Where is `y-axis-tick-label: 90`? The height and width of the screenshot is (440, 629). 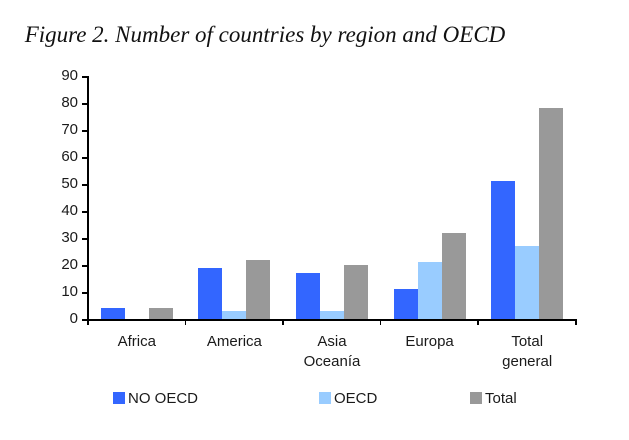
y-axis-tick-label: 90 is located at coordinates (69, 75).